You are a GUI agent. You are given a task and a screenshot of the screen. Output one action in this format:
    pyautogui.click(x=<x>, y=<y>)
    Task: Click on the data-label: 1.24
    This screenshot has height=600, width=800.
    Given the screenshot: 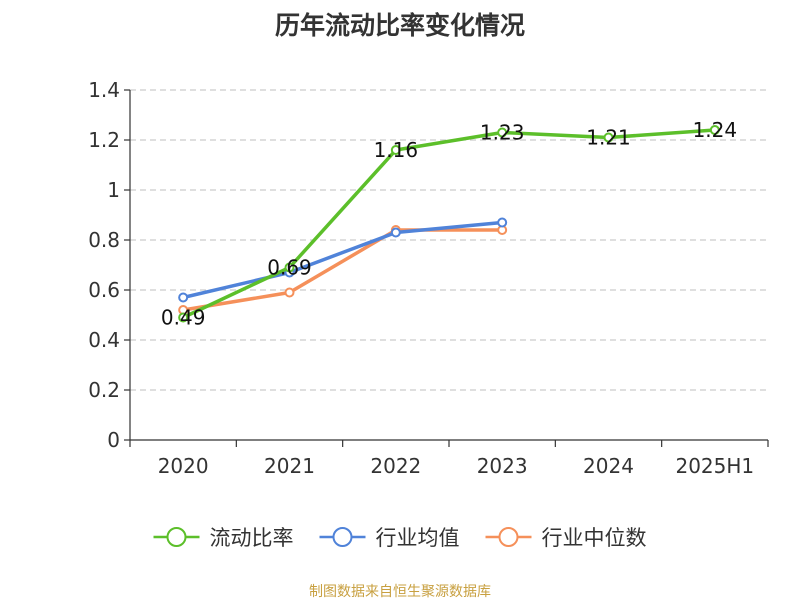 What is the action you would take?
    pyautogui.click(x=715, y=130)
    